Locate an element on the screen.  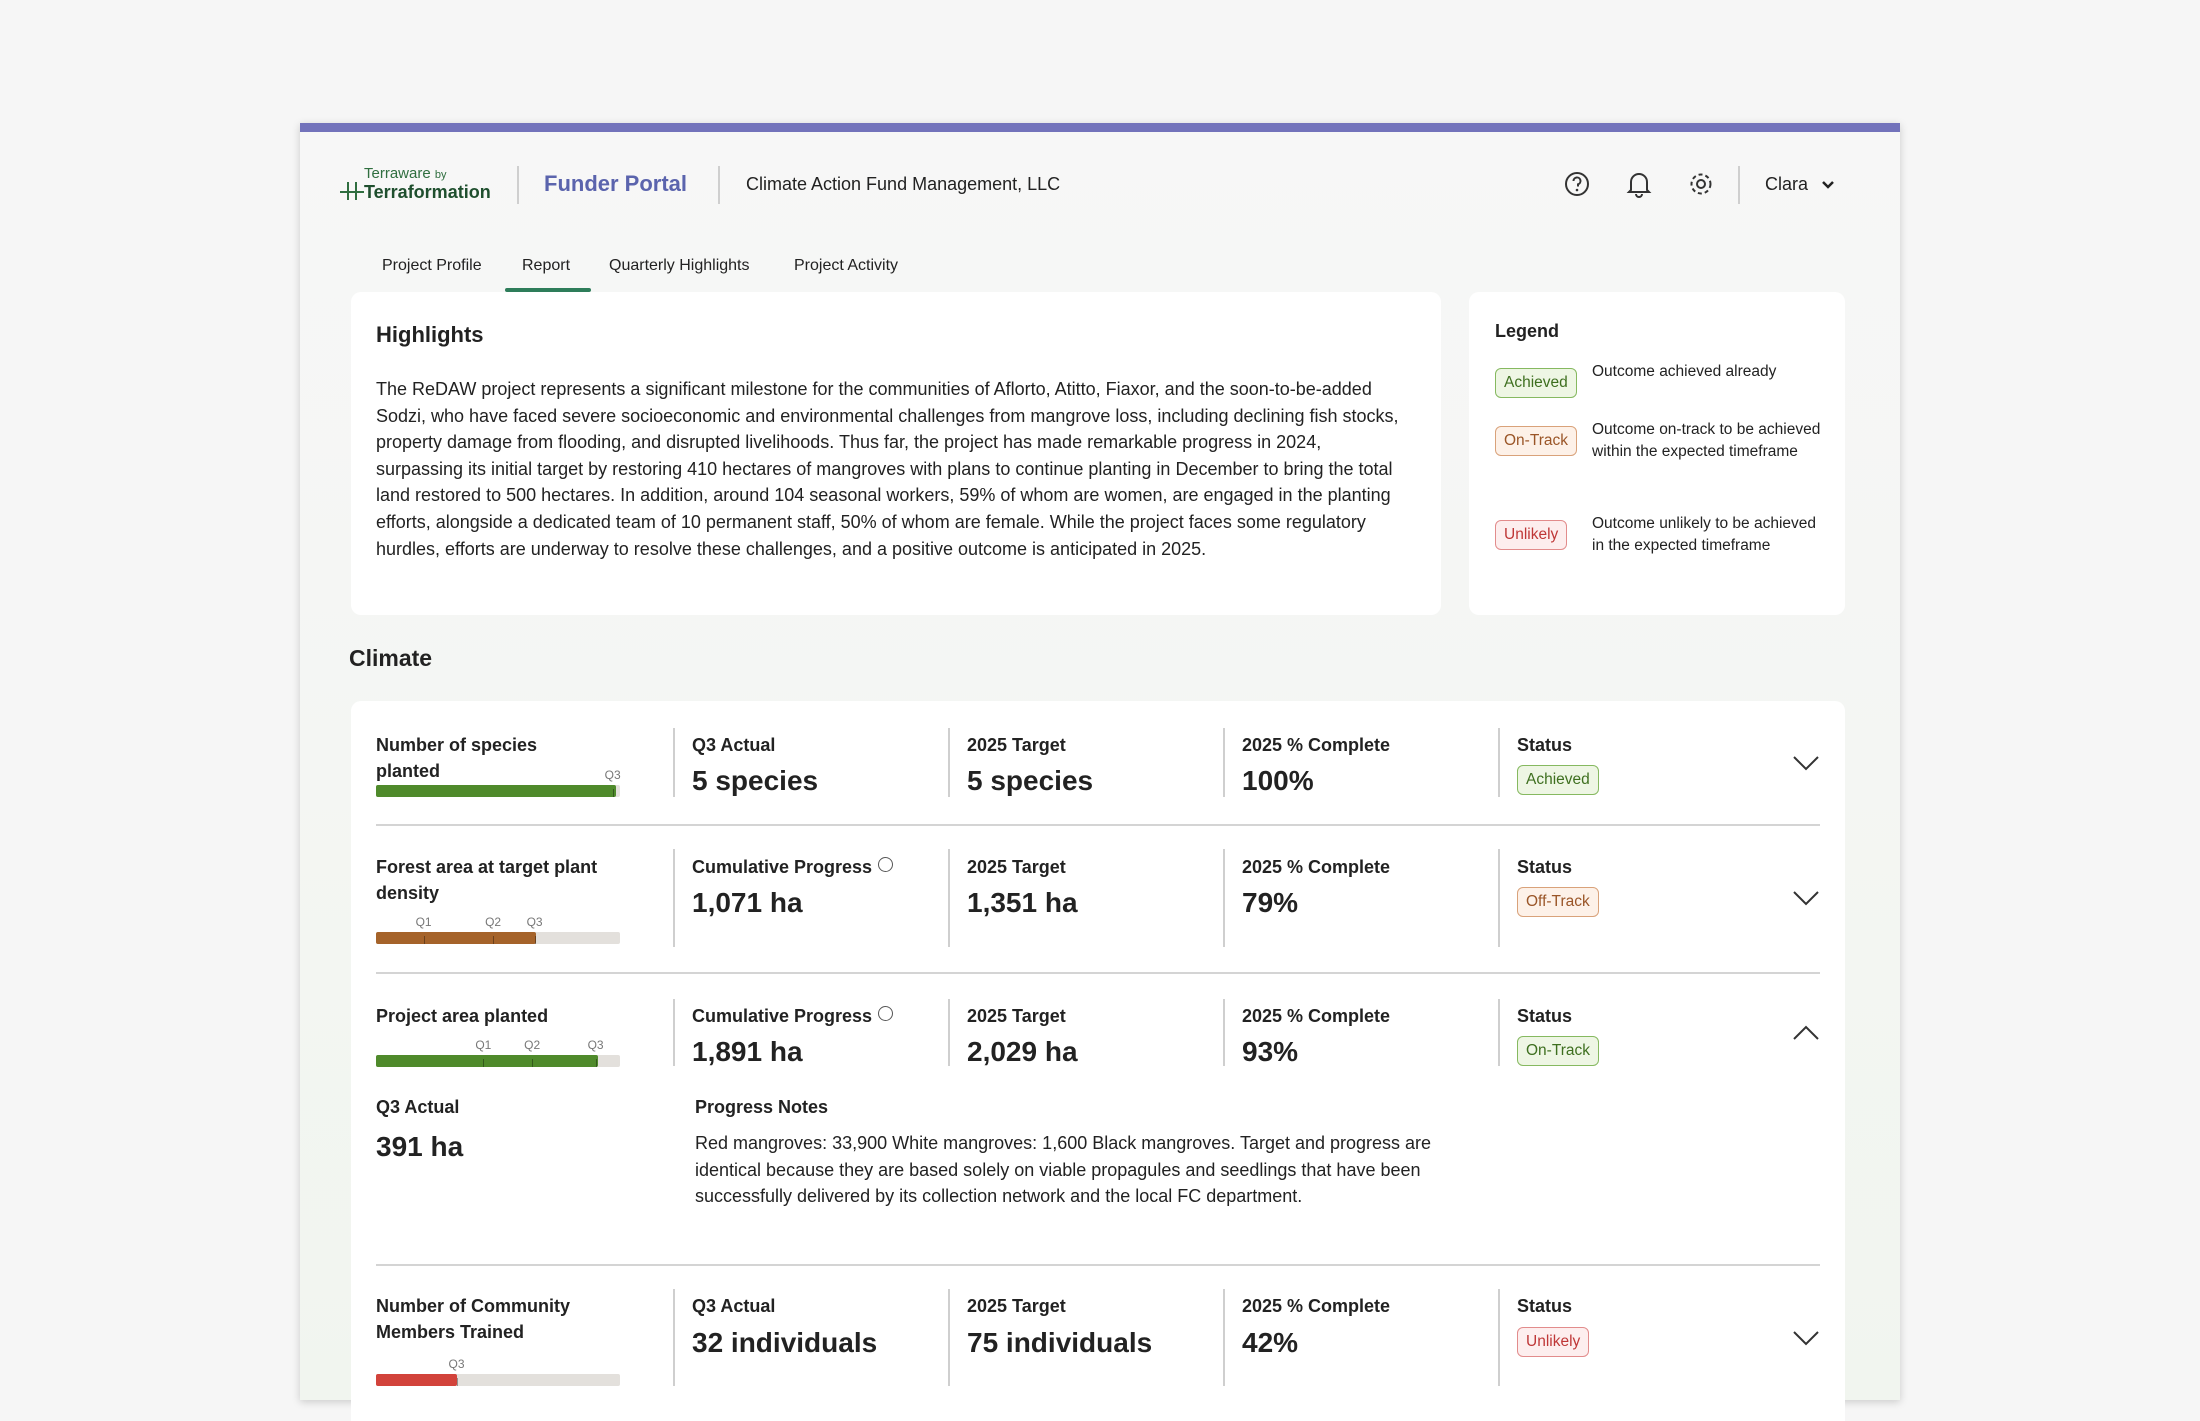
organization: Climate Action Fund Management, LLC is located at coordinates (903, 184).